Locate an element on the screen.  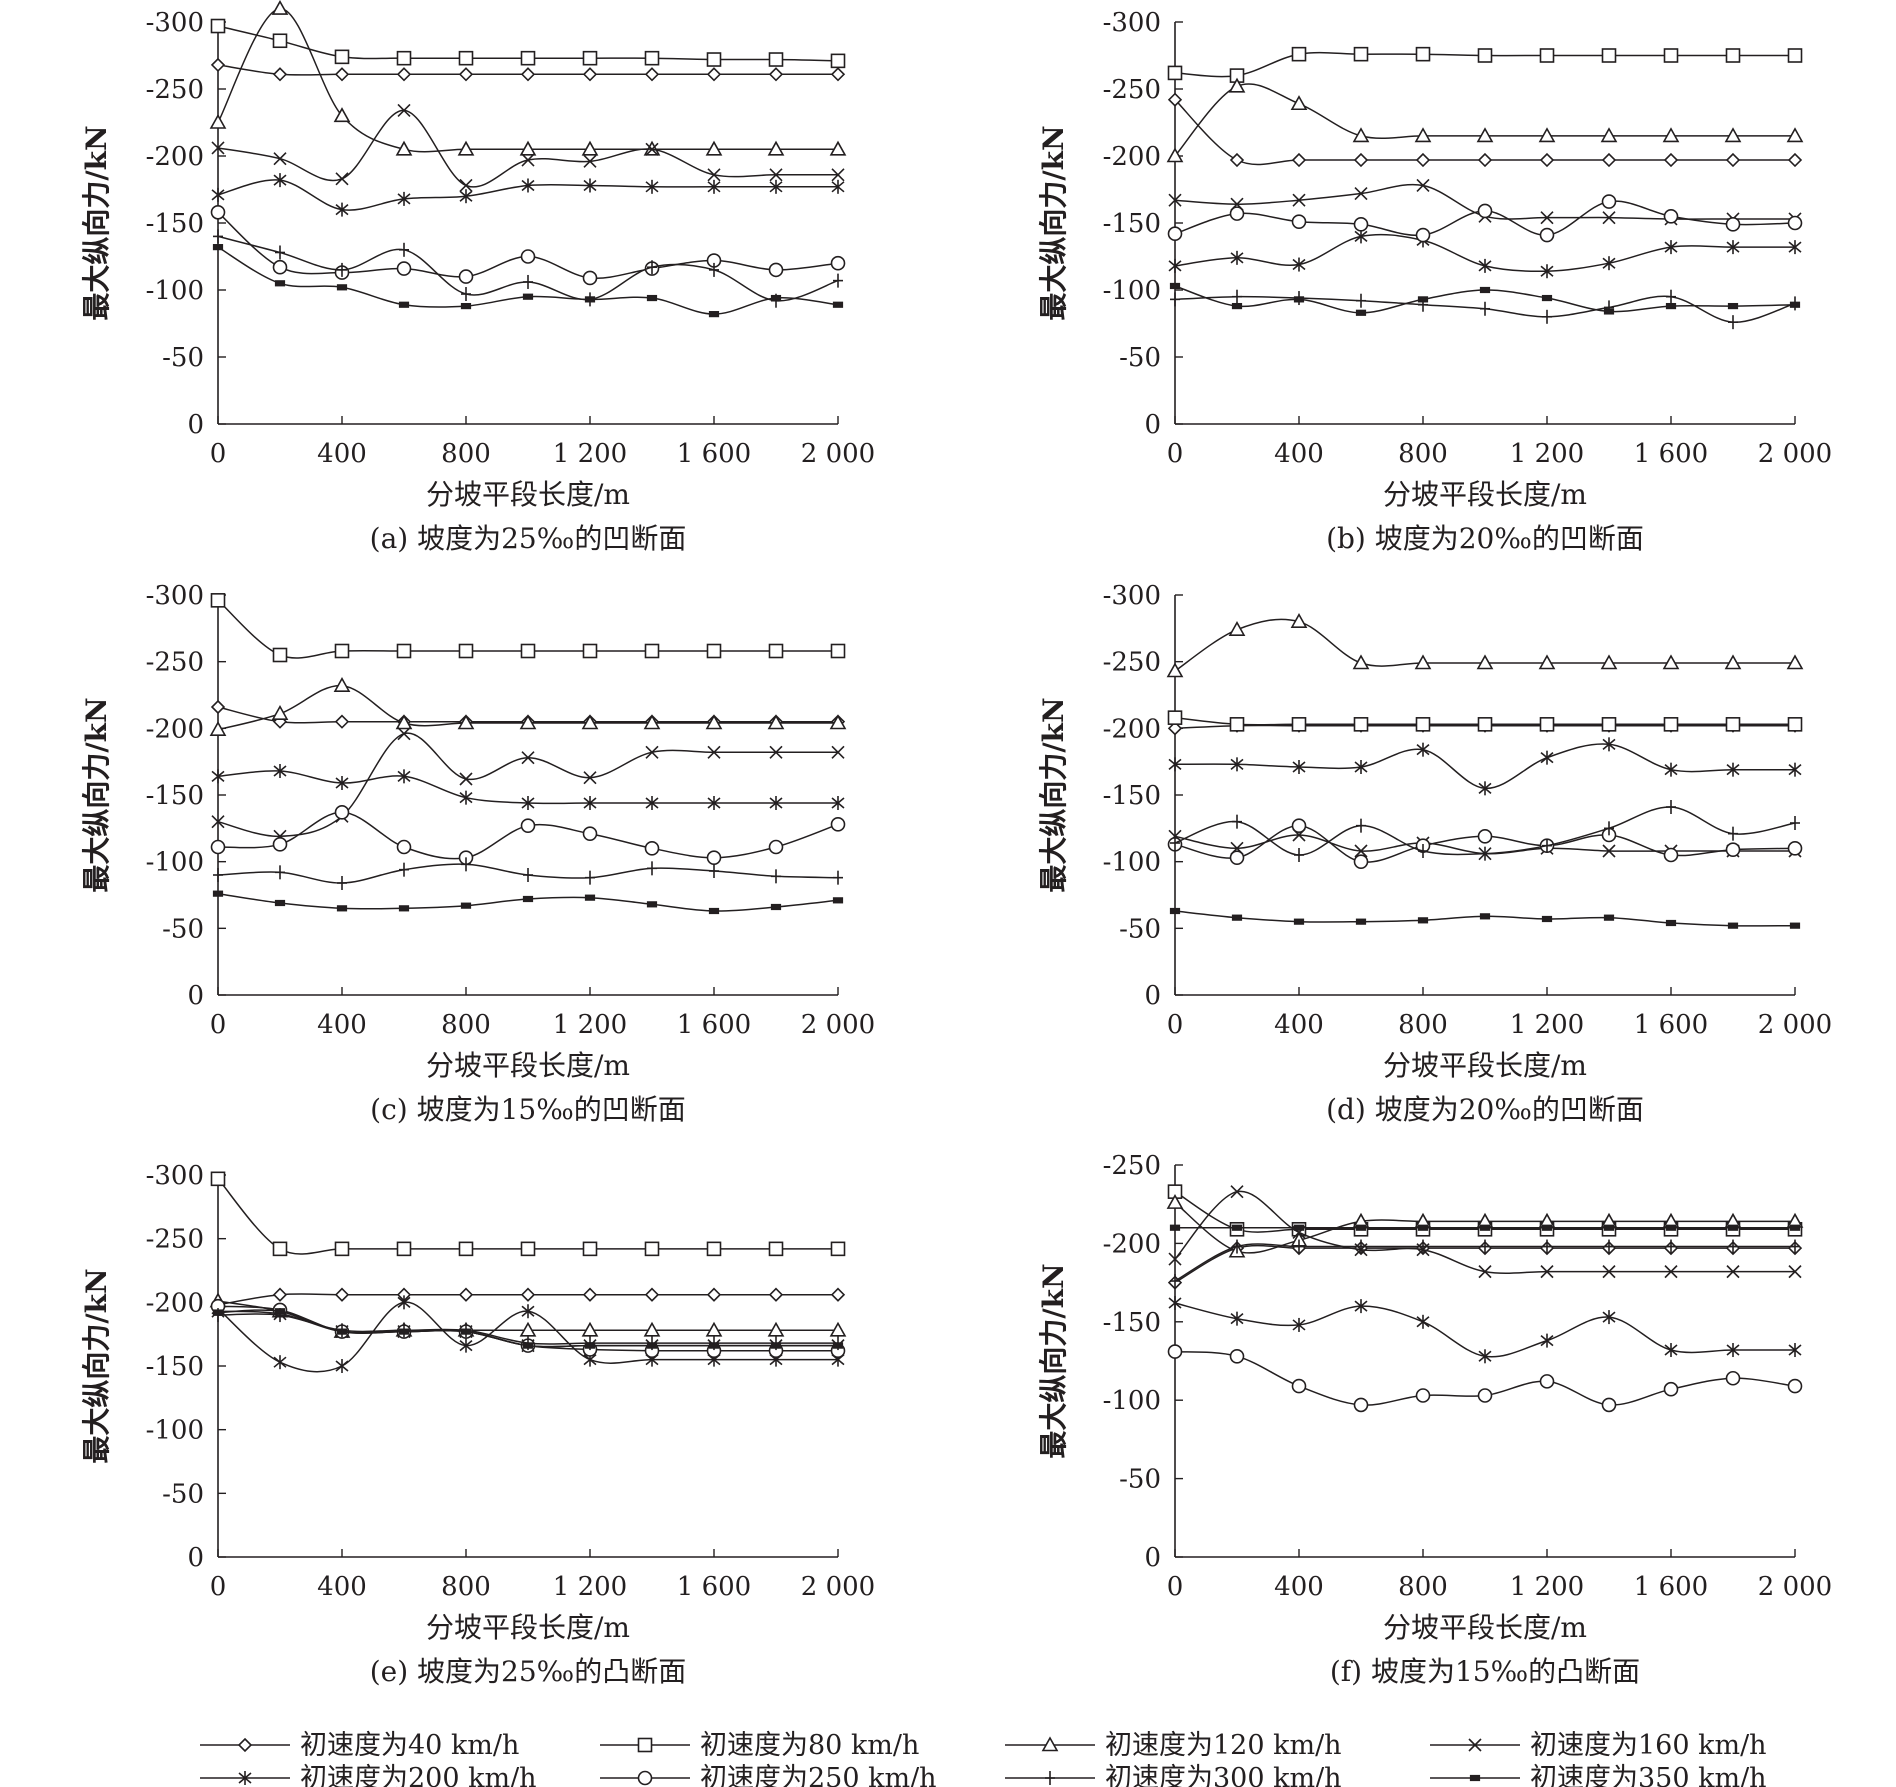
y-tick-label: 0 is located at coordinates (1152, 996).